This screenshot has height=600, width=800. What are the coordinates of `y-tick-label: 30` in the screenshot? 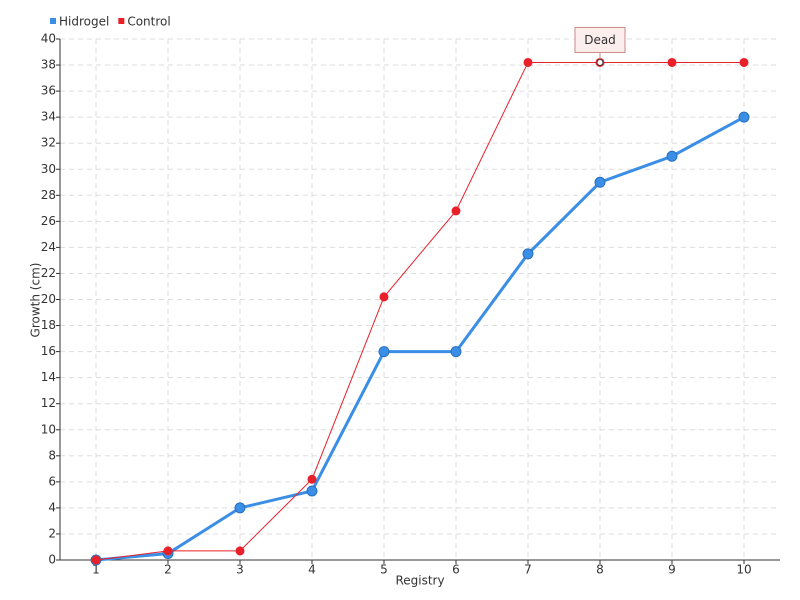 It's located at (48, 169).